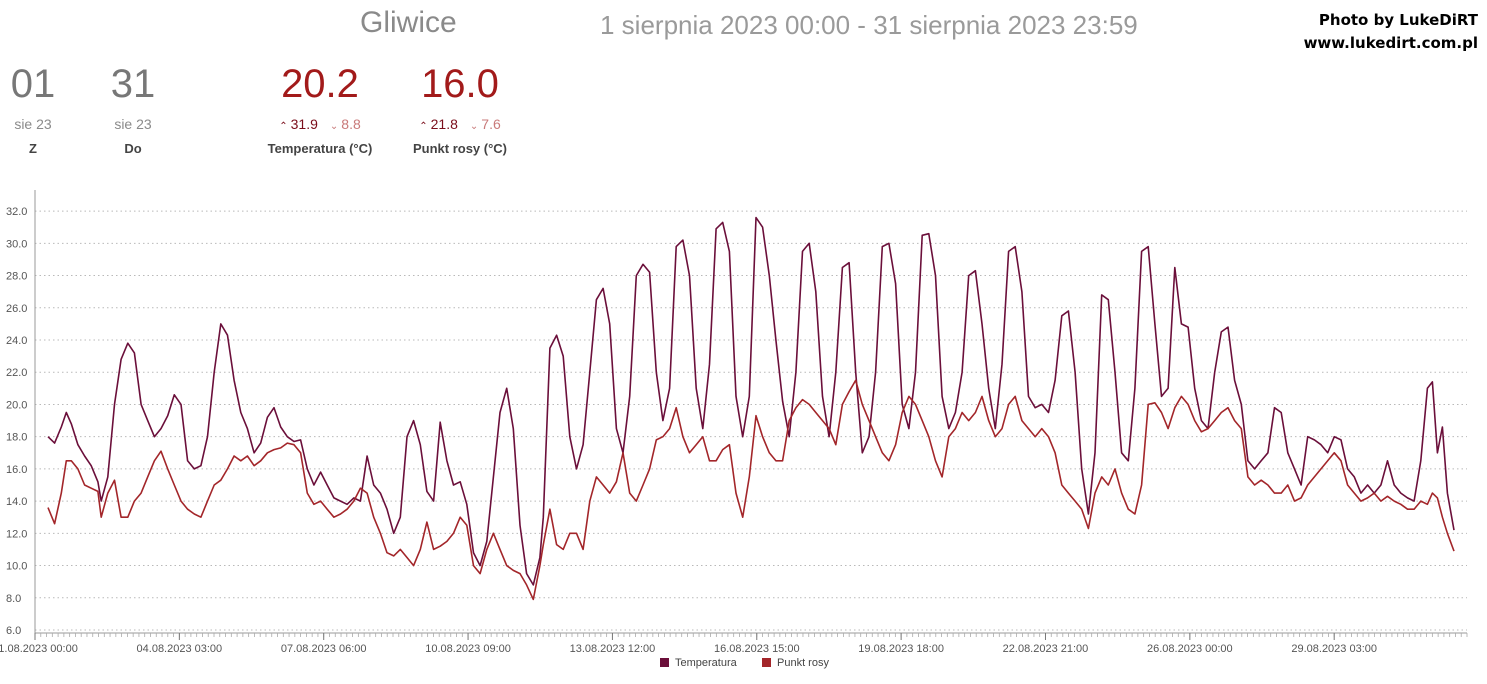 This screenshot has width=1487, height=684. Describe the element at coordinates (13, 599) in the screenshot. I see `y-tick-label: 8.0` at that location.